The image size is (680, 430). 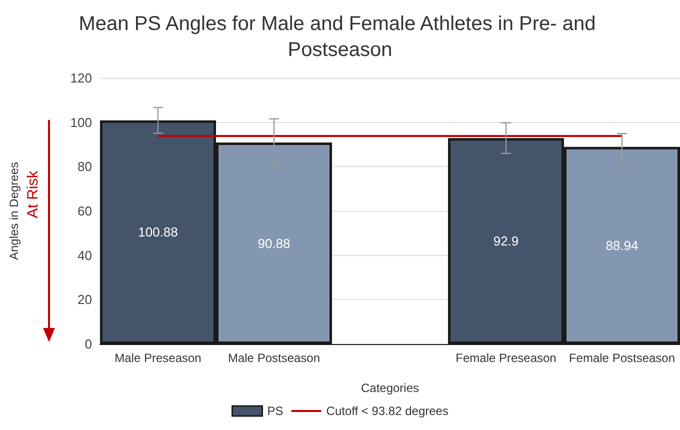 I want to click on y-tick-label: 100, so click(x=81, y=122).